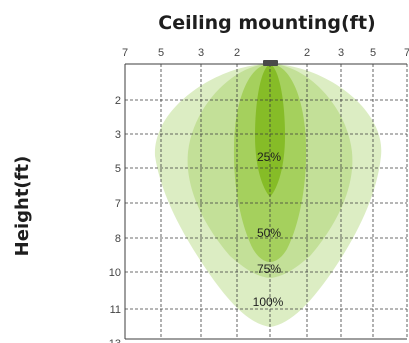 The width and height of the screenshot is (409, 343). What do you see at coordinates (269, 157) in the screenshot?
I see `zone-label-25-percent: 25%` at bounding box center [269, 157].